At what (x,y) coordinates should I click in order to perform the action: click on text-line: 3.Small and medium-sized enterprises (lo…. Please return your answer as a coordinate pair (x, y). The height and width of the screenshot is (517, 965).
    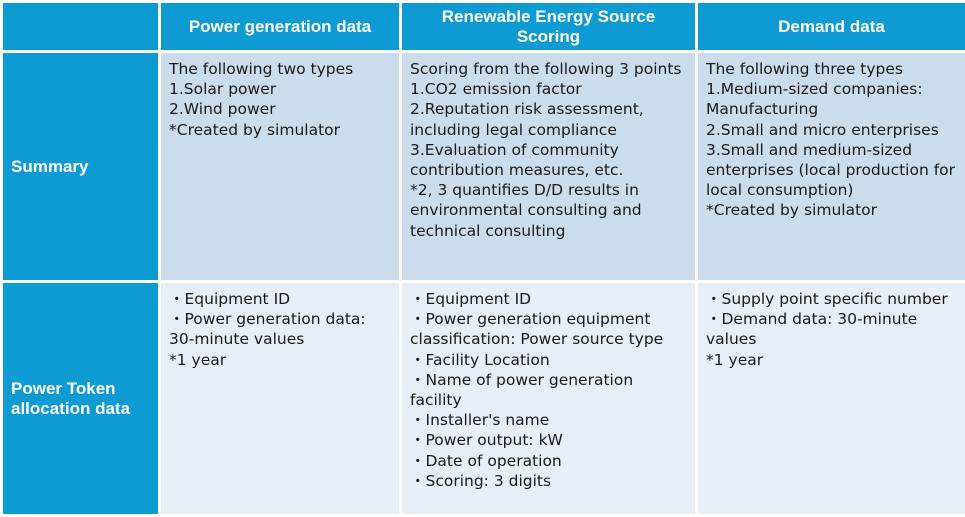
    Looking at the image, I should click on (831, 170).